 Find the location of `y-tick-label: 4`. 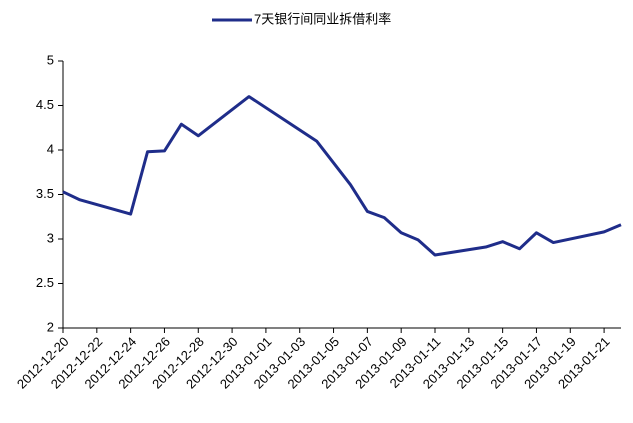

y-tick-label: 4 is located at coordinates (50, 148).